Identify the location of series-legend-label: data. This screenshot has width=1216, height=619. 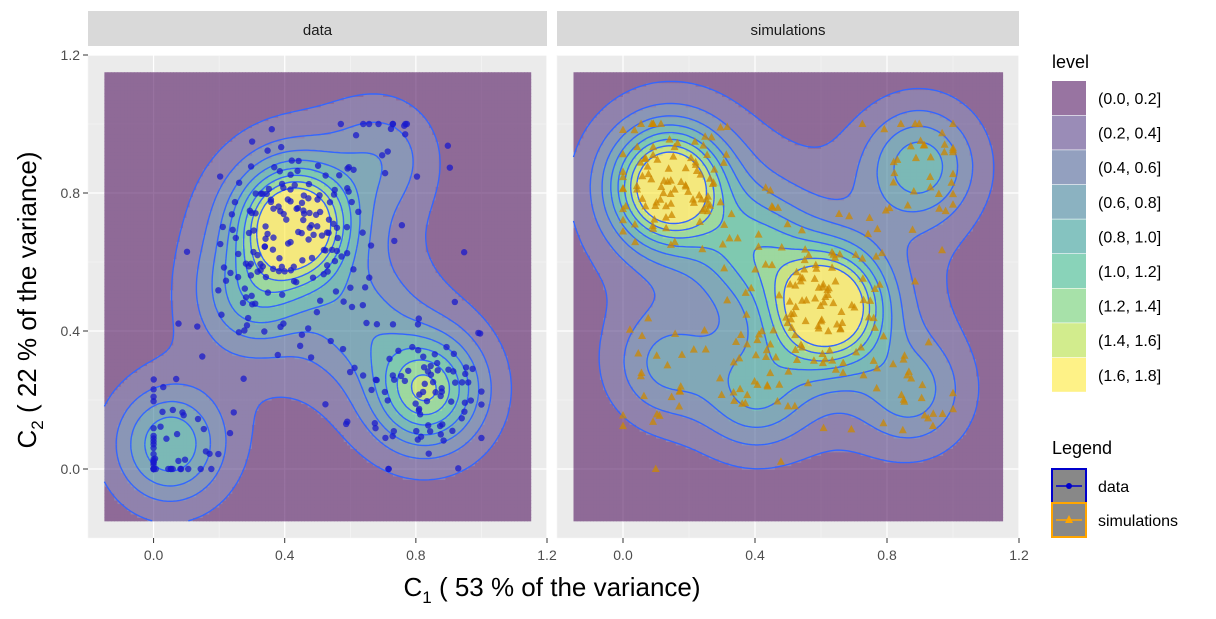
(1113, 487).